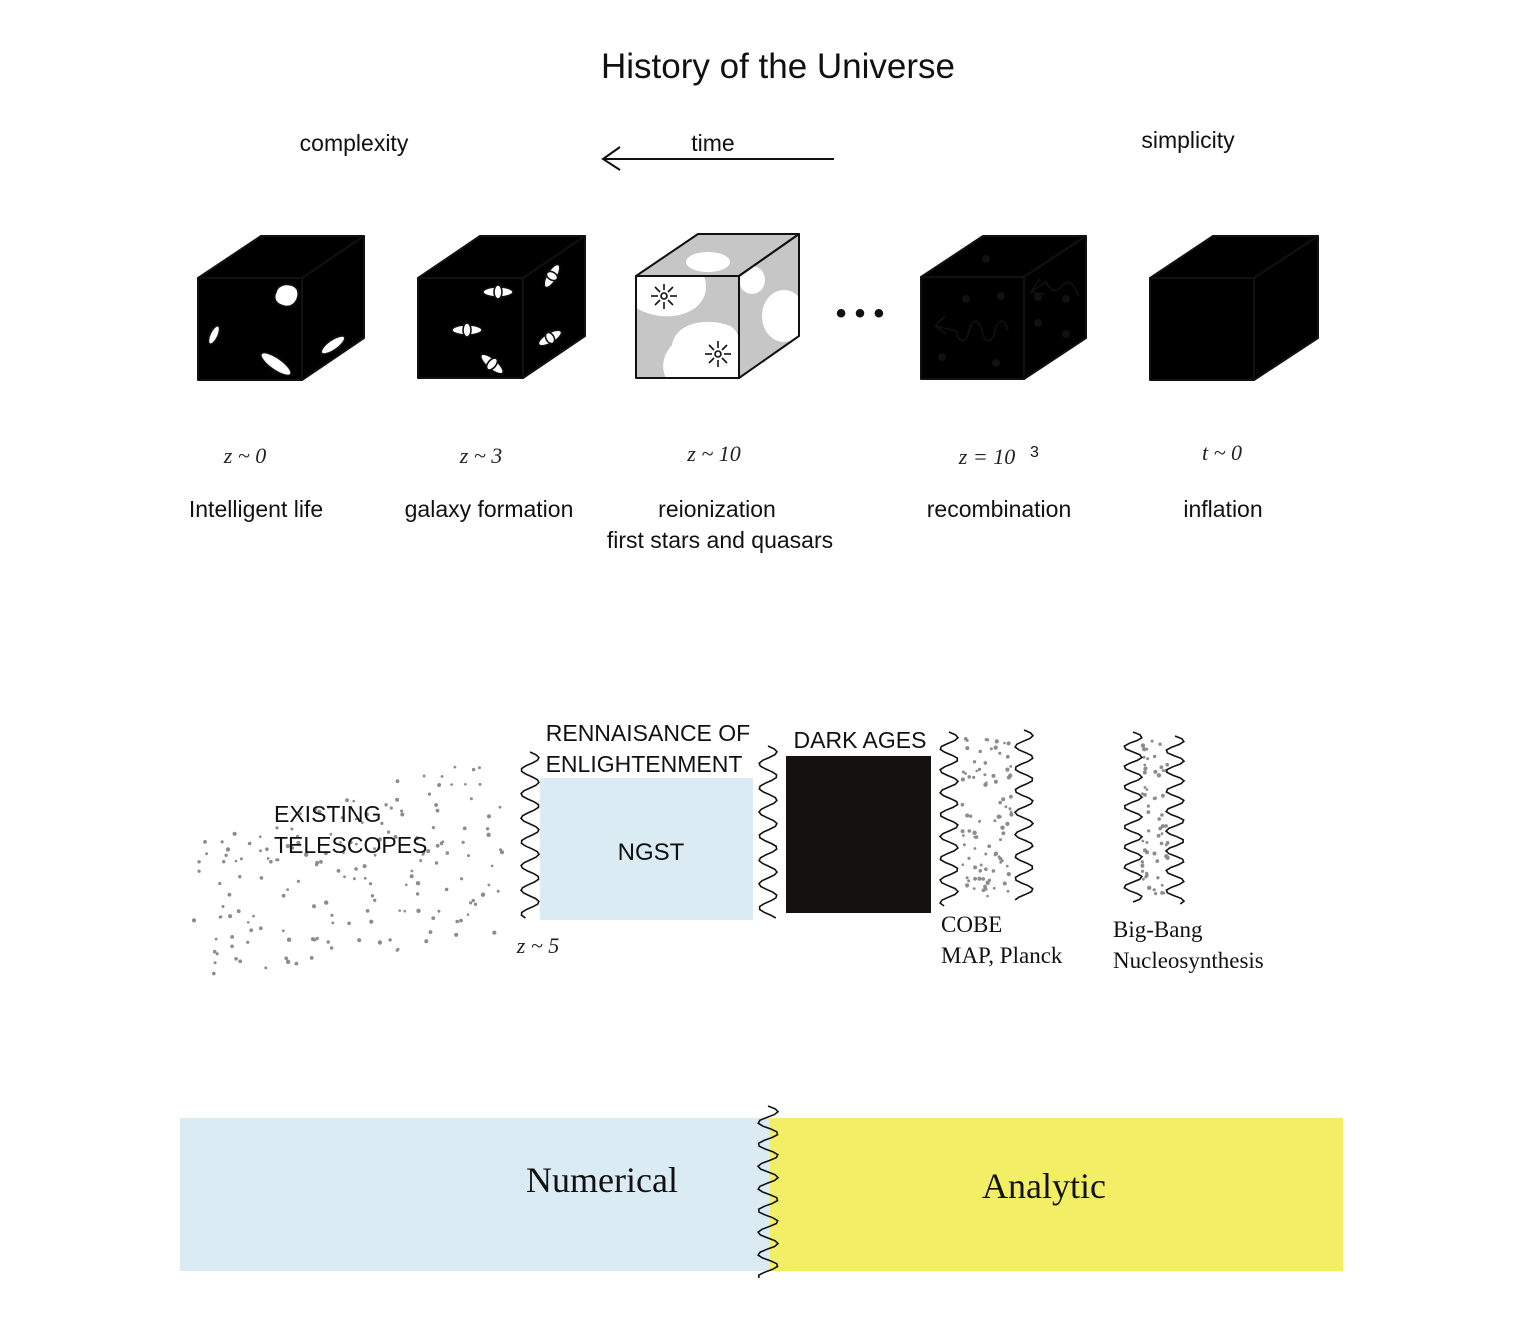  What do you see at coordinates (858, 834) in the screenshot?
I see `dark-ages-block` at bounding box center [858, 834].